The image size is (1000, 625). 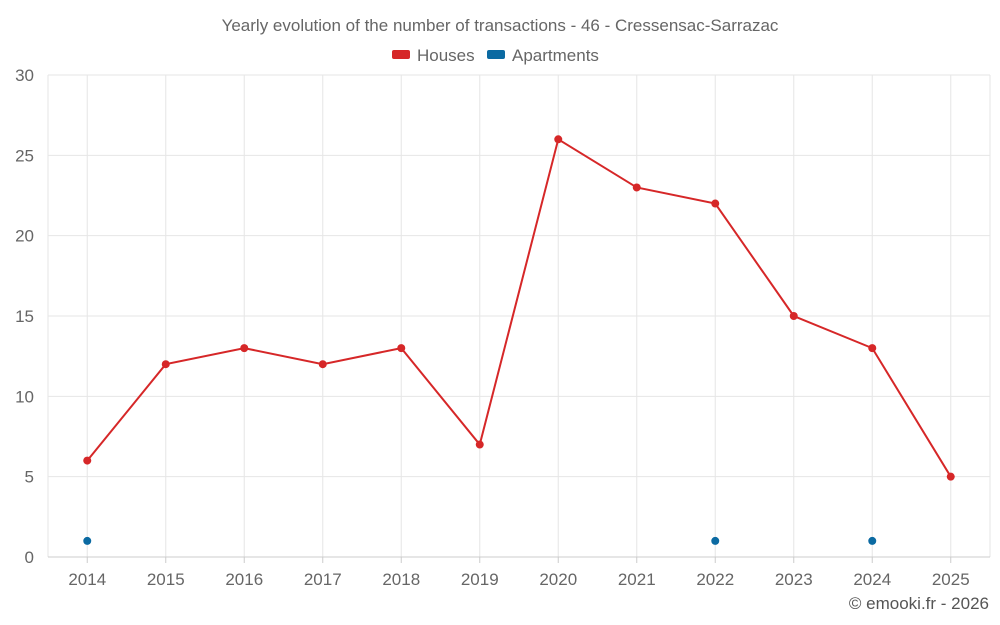 What do you see at coordinates (715, 579) in the screenshot?
I see `x-tick-label: 2022` at bounding box center [715, 579].